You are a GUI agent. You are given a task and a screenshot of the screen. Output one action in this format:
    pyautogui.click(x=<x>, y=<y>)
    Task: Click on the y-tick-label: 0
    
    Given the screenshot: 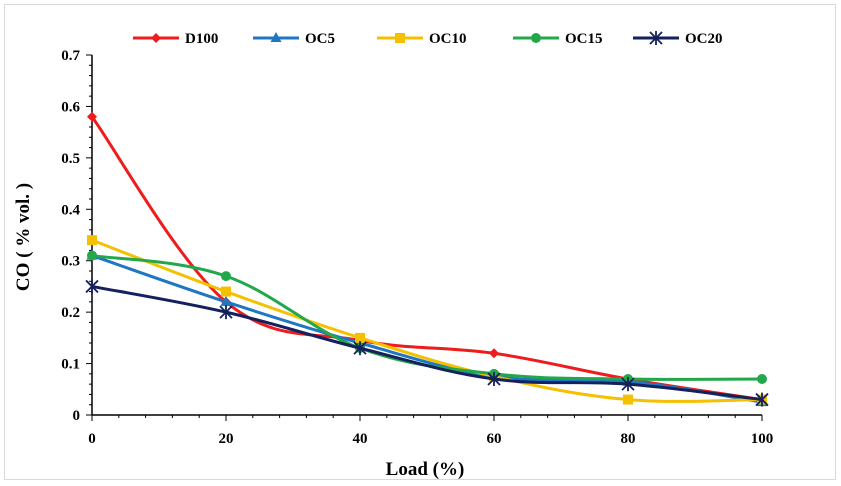 What is the action you would take?
    pyautogui.click(x=77, y=416)
    